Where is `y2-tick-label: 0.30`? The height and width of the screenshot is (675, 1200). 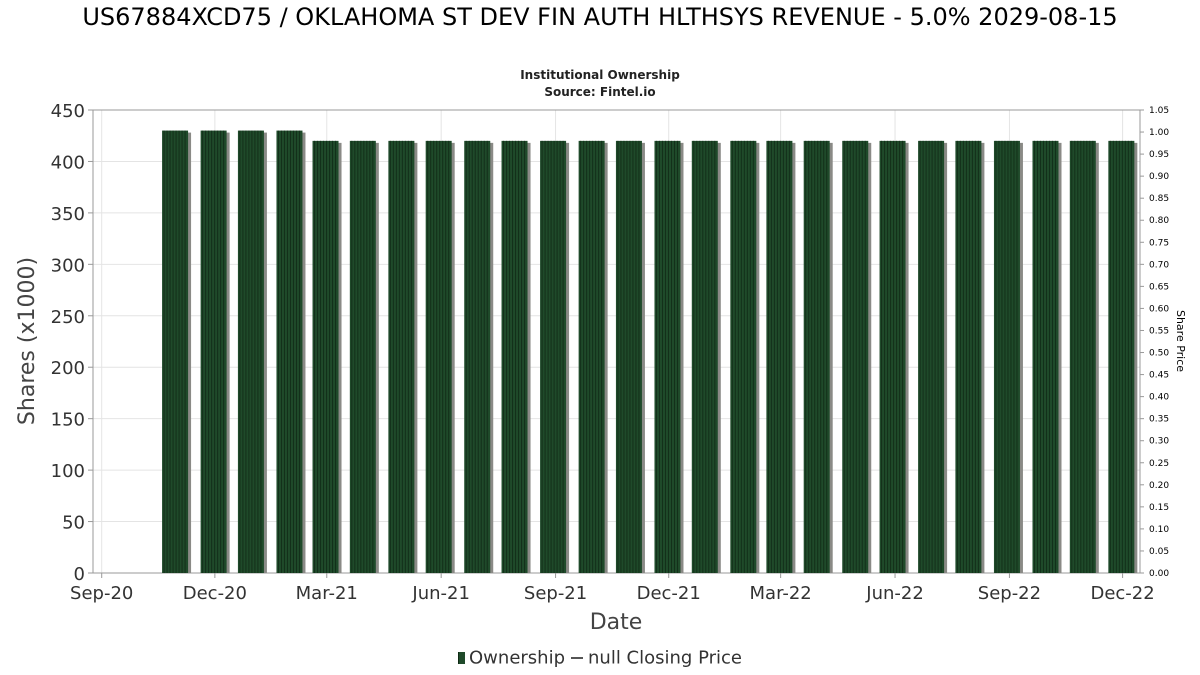
y2-tick-label: 0.30 is located at coordinates (1159, 442).